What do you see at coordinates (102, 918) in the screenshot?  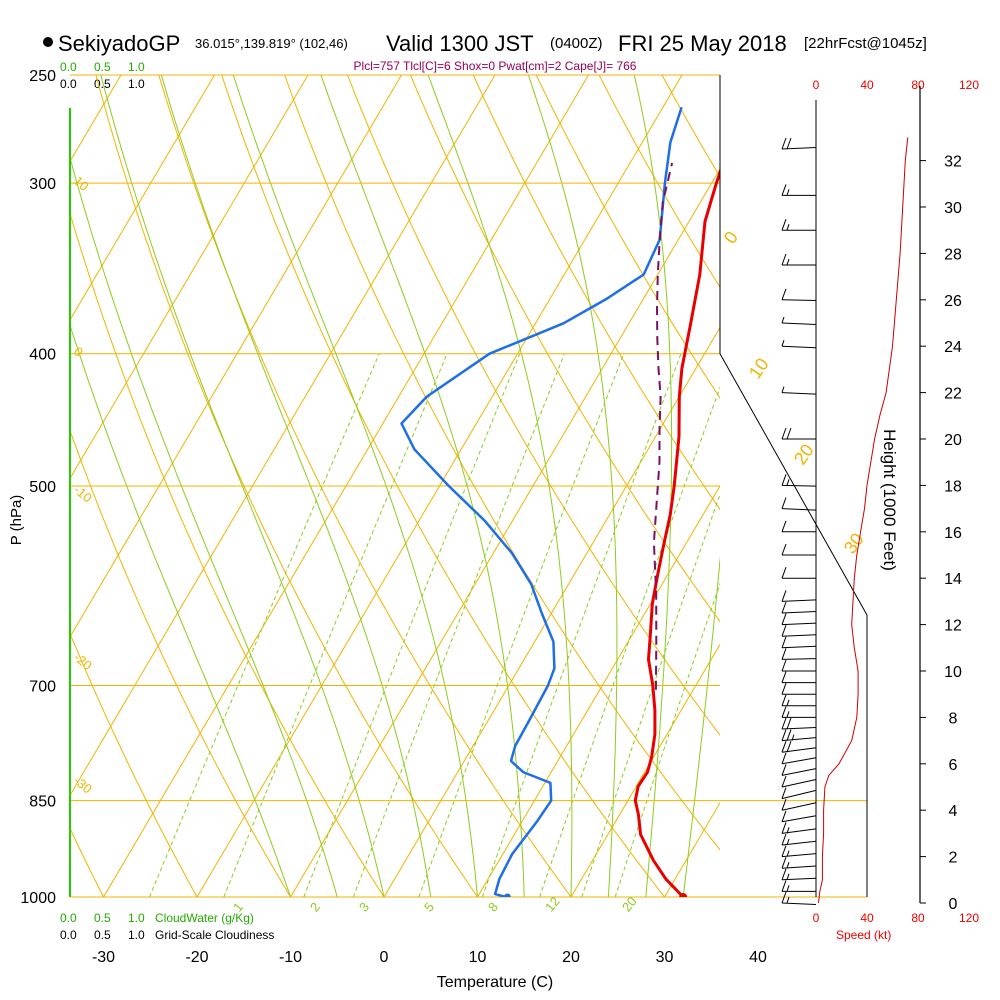 I see `bottom-cloudwater-tick-1: 0.5` at bounding box center [102, 918].